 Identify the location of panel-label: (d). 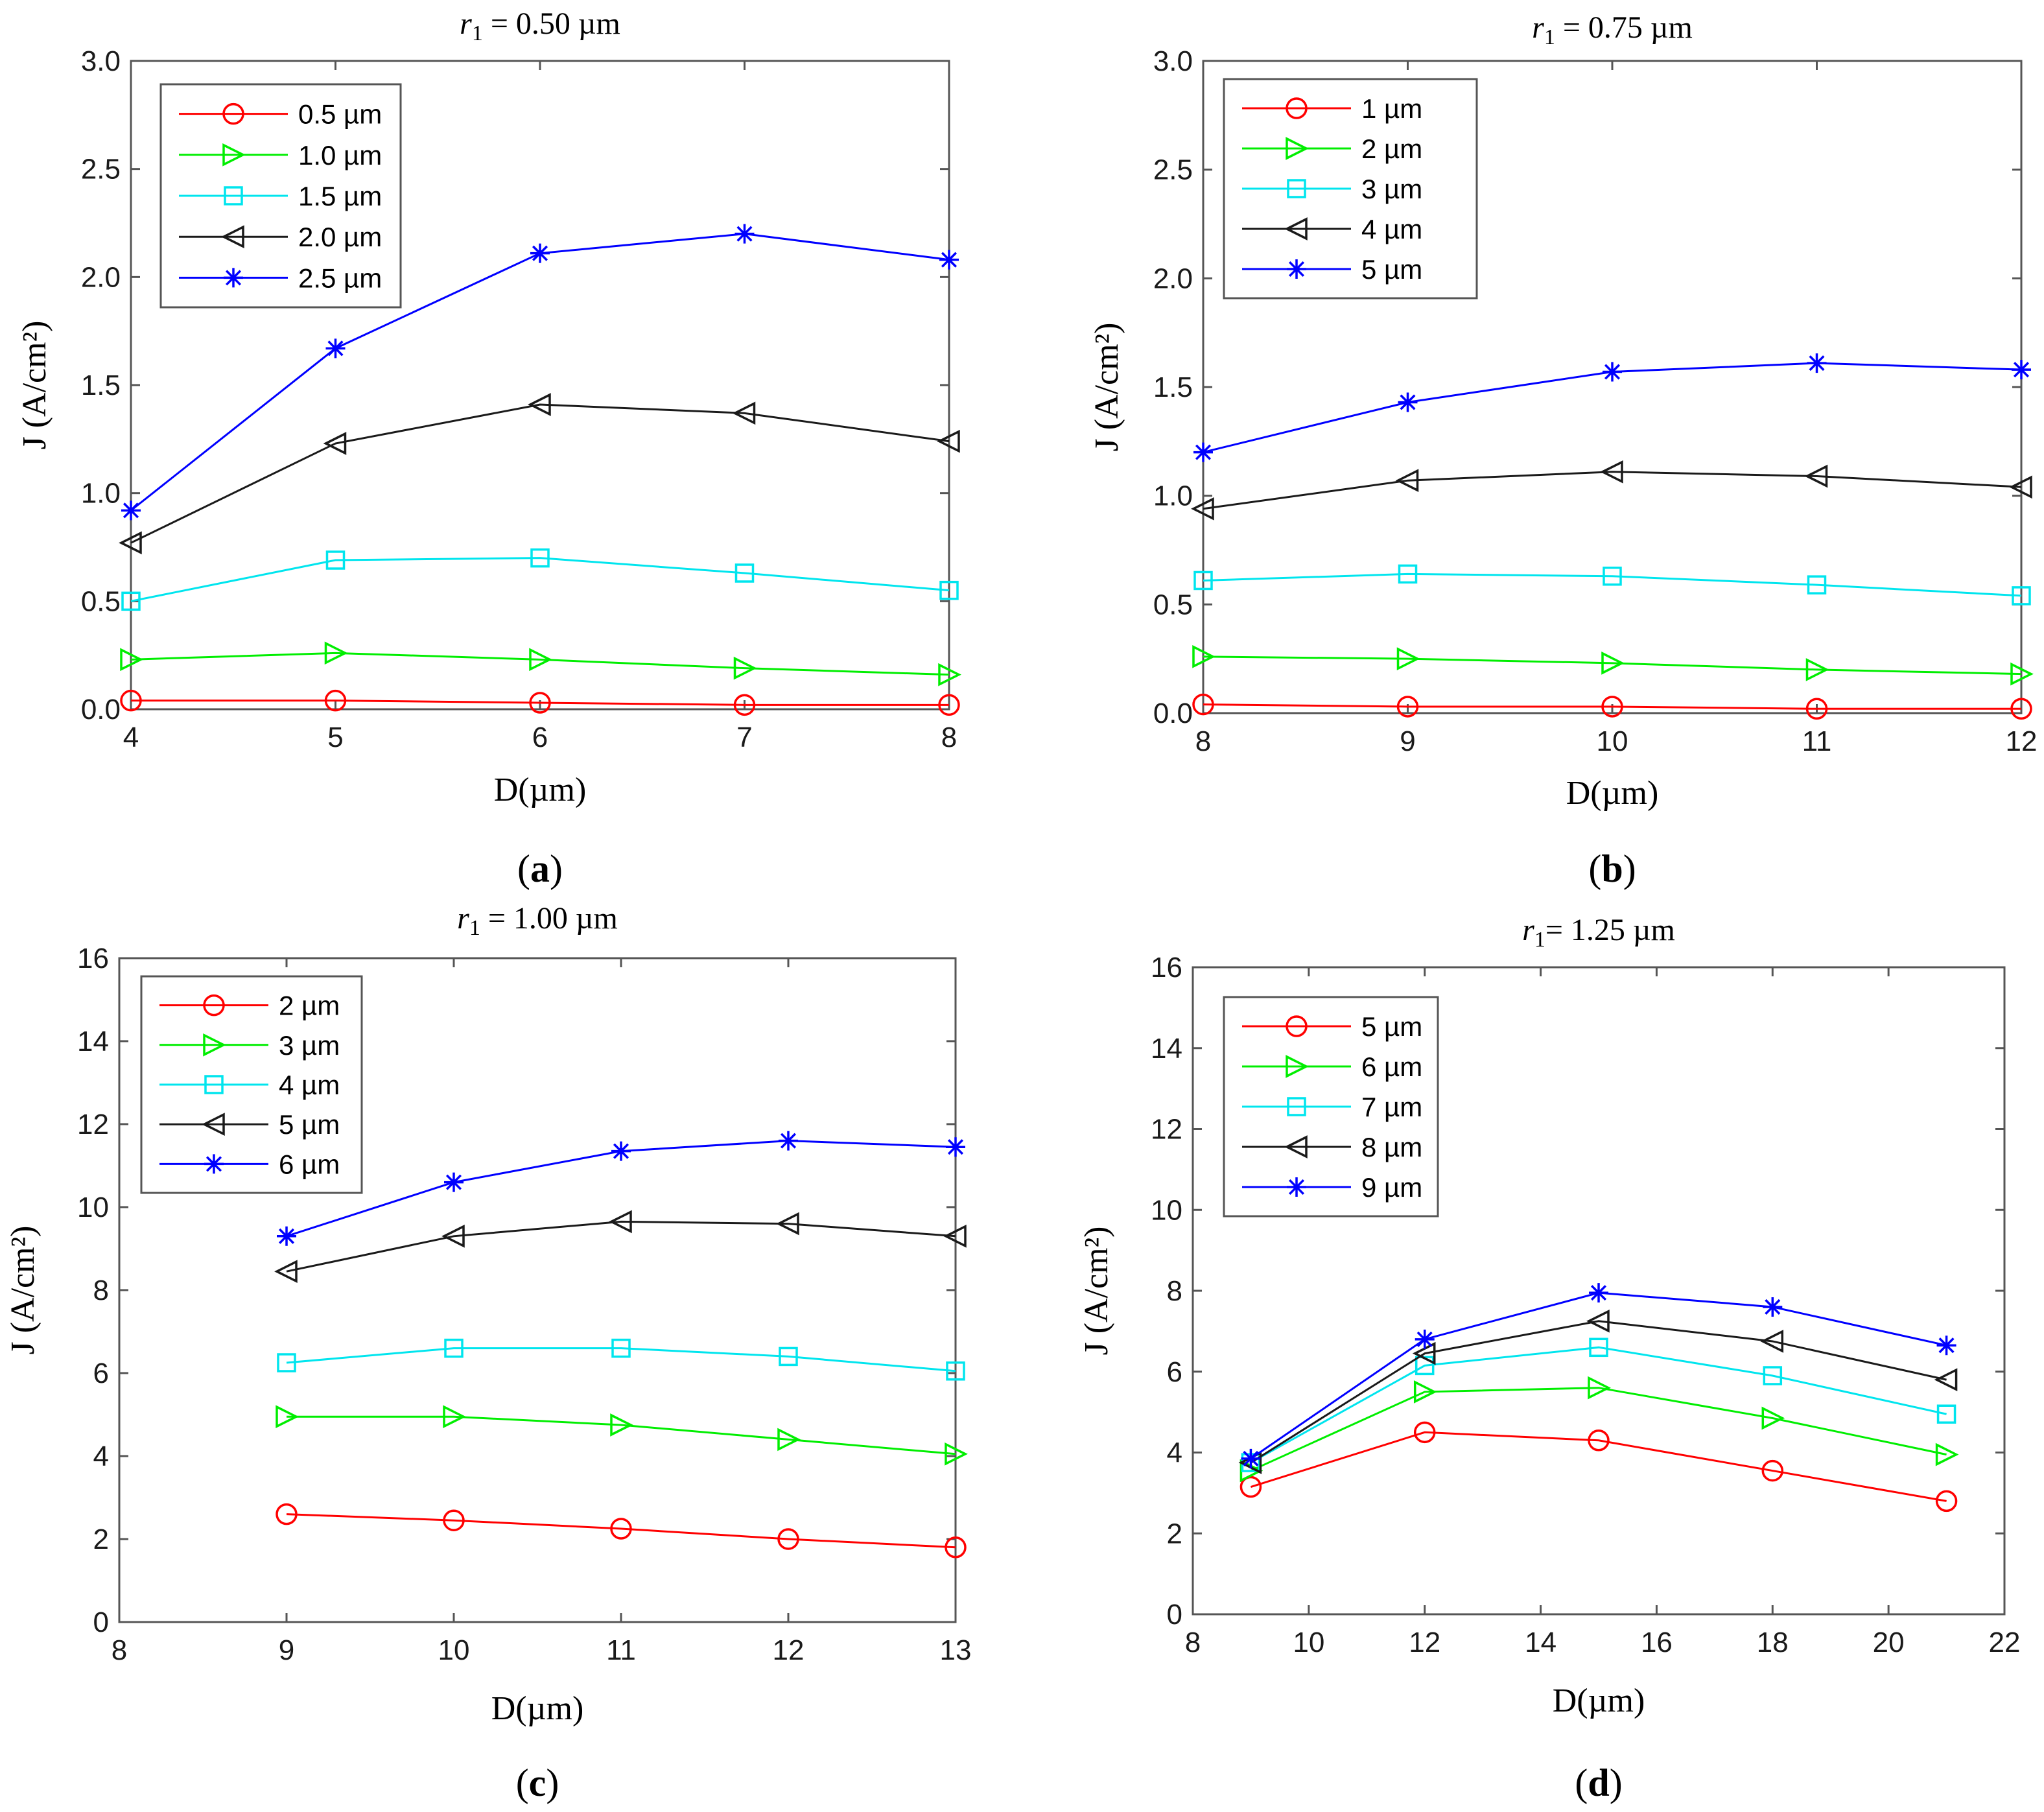
(1598, 1782).